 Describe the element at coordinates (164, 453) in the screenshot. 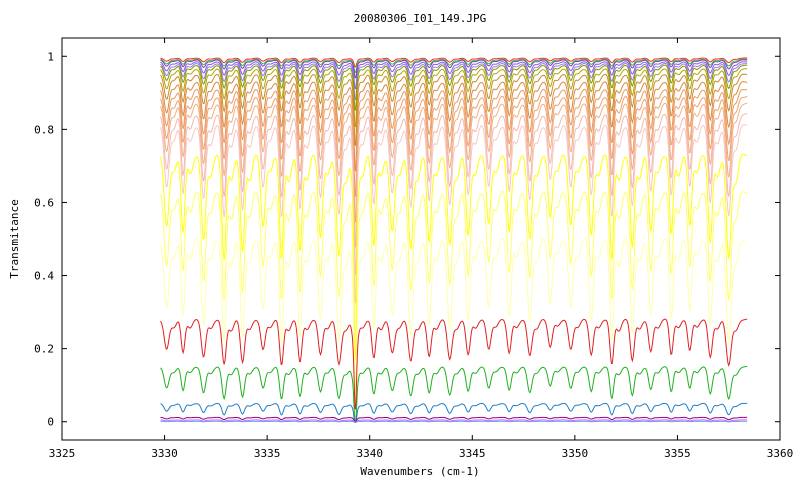

I see `x-tick-label: 3330` at that location.